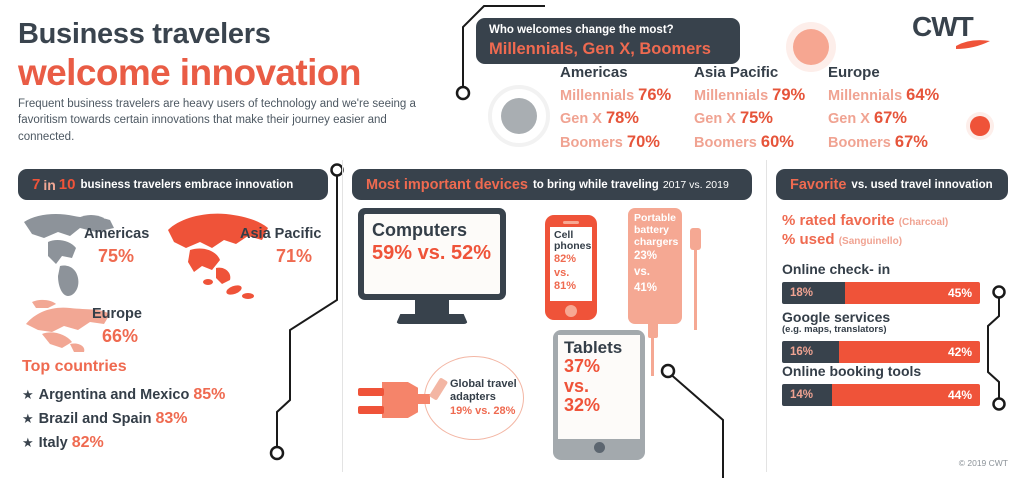  Describe the element at coordinates (890, 118) in the screenshot. I see `row-value: 67%` at that location.